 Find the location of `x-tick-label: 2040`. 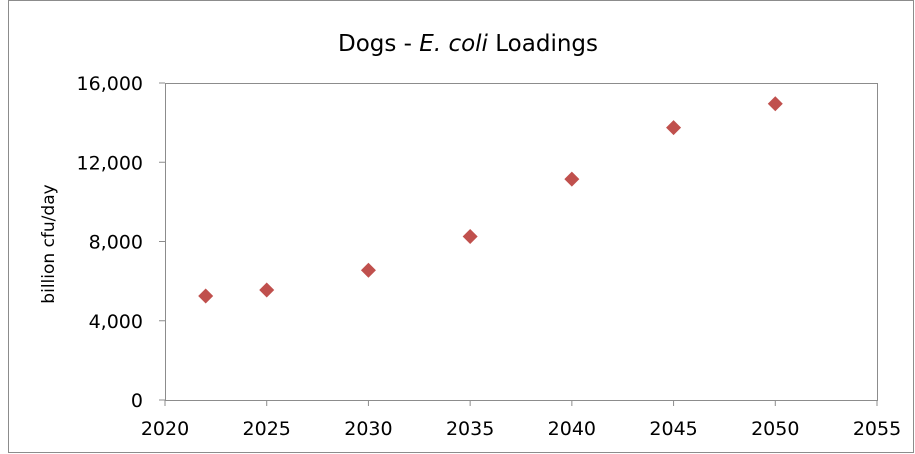

x-tick-label: 2040 is located at coordinates (572, 429).